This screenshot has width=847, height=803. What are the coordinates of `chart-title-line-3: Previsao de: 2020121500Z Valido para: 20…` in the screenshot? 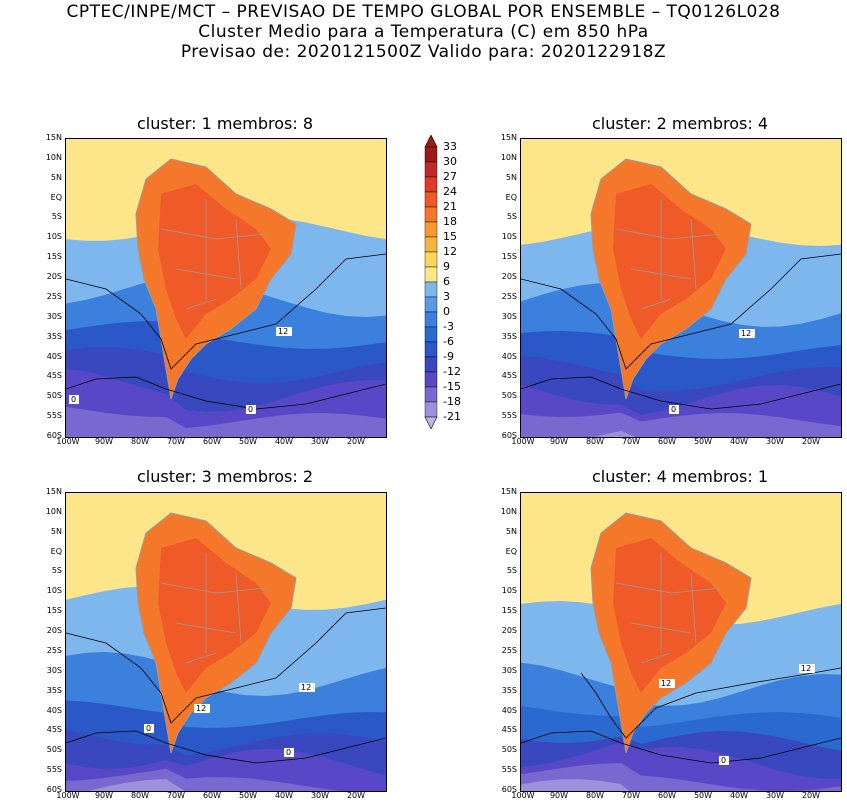 It's located at (423, 52).